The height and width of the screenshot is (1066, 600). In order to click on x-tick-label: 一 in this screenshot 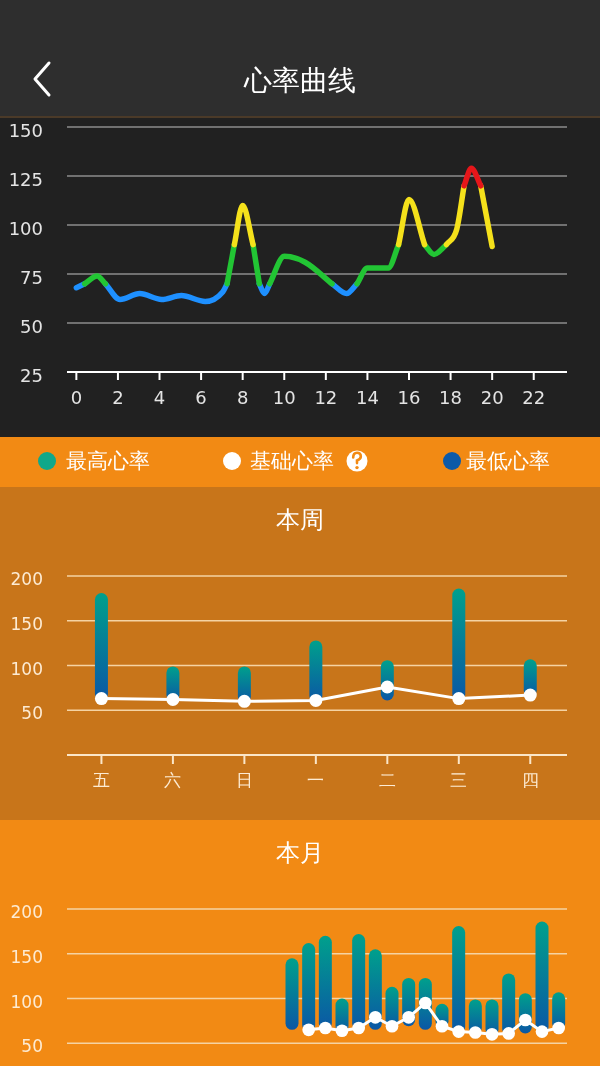, I will do `click(316, 780)`.